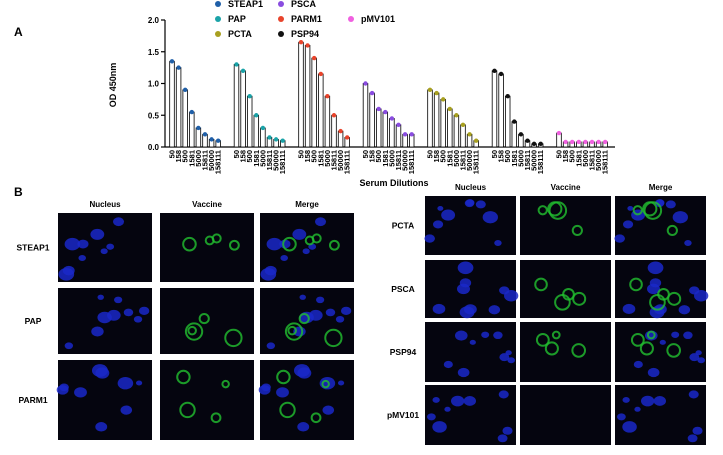 This screenshot has width=723, height=455. What do you see at coordinates (113, 85) in the screenshot?
I see `y-axis-label: OD 450nm` at bounding box center [113, 85].